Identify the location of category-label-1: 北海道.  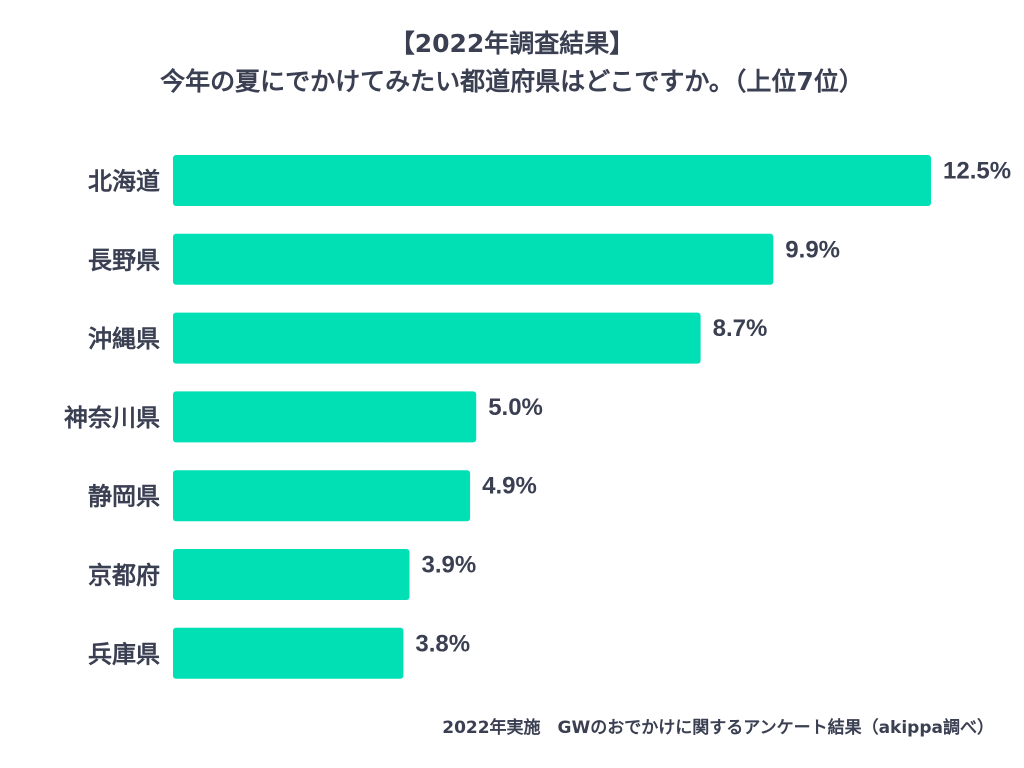
(124, 182).